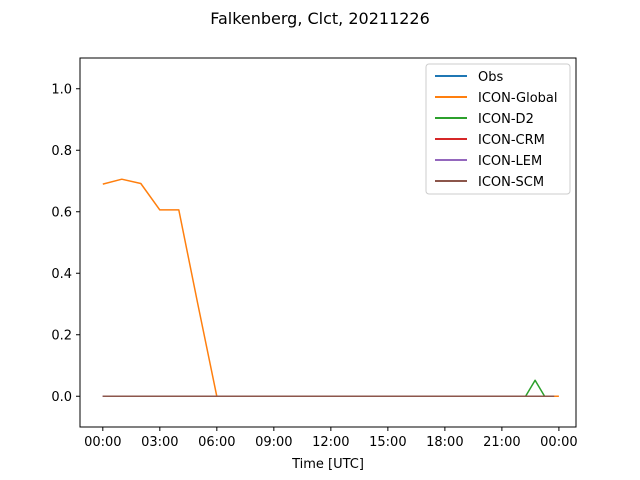  I want to click on x-tick-label: 21:00, so click(501, 442).